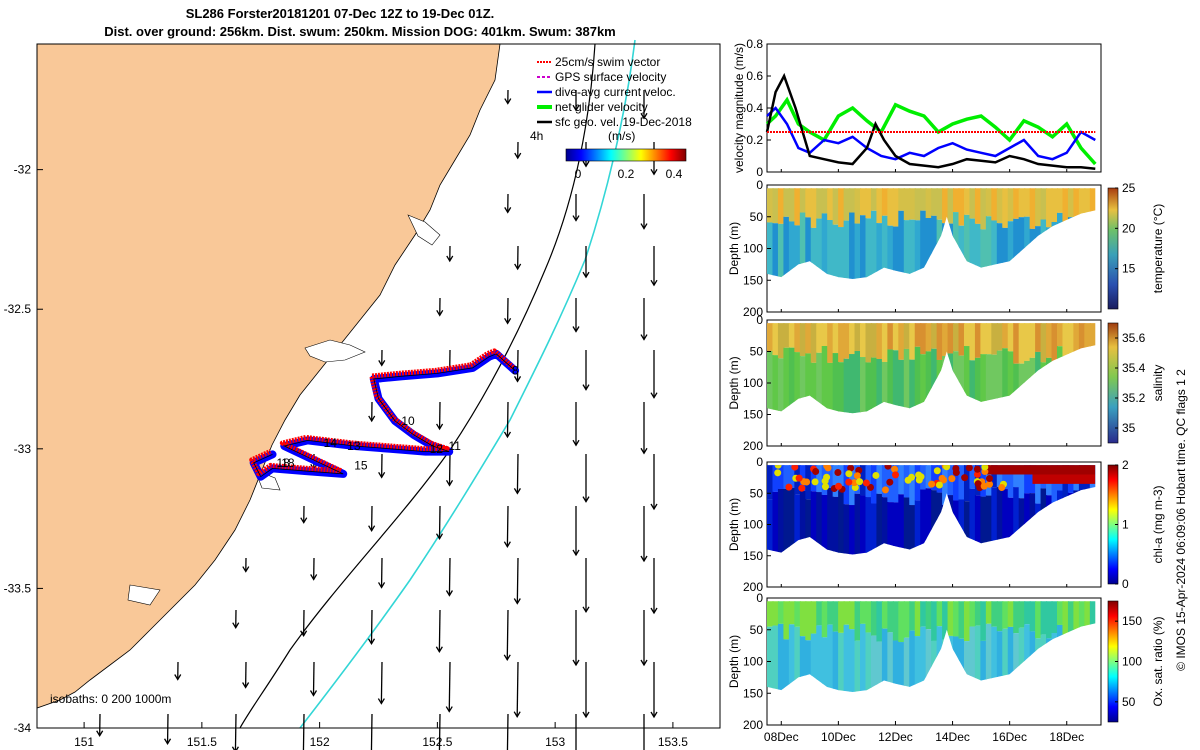 Image resolution: width=1200 pixels, height=750 pixels. I want to click on colorbar-tick-label: 0.4, so click(674, 174).